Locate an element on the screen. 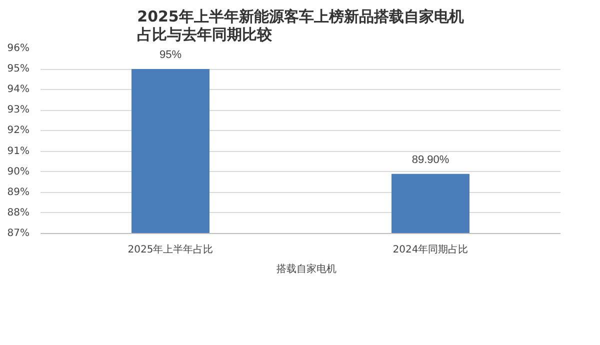 This screenshot has height=345, width=600. x-tick-label: 2025年上半年占比 is located at coordinates (171, 250).